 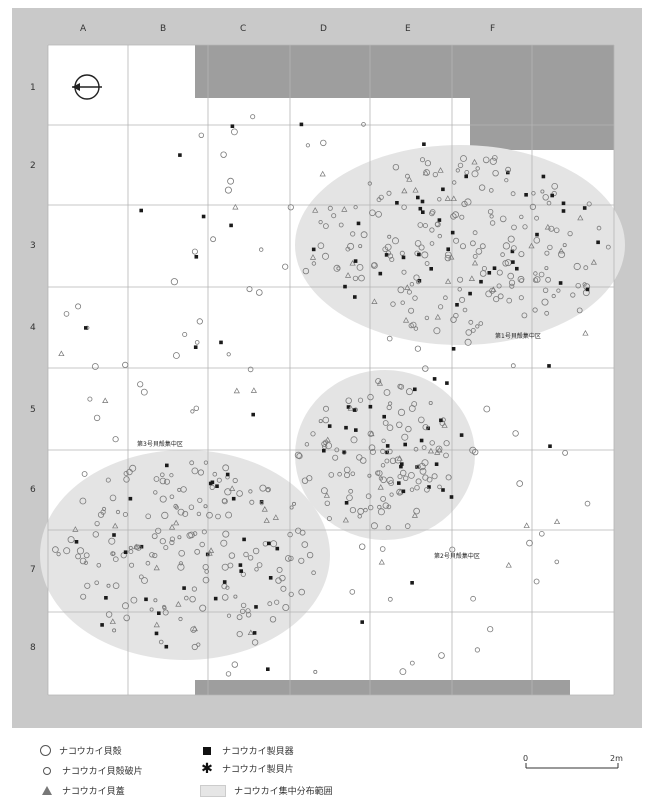 What do you see at coordinates (163, 29) in the screenshot?
I see `column-label-b: B` at bounding box center [163, 29].